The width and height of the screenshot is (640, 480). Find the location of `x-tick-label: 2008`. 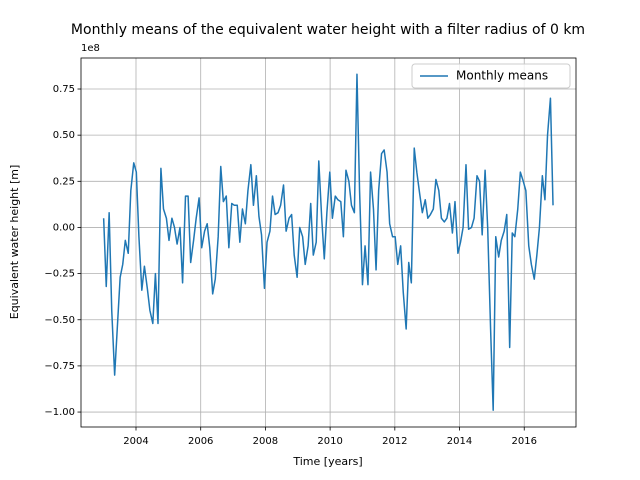

x-tick-label: 2008 is located at coordinates (265, 441).